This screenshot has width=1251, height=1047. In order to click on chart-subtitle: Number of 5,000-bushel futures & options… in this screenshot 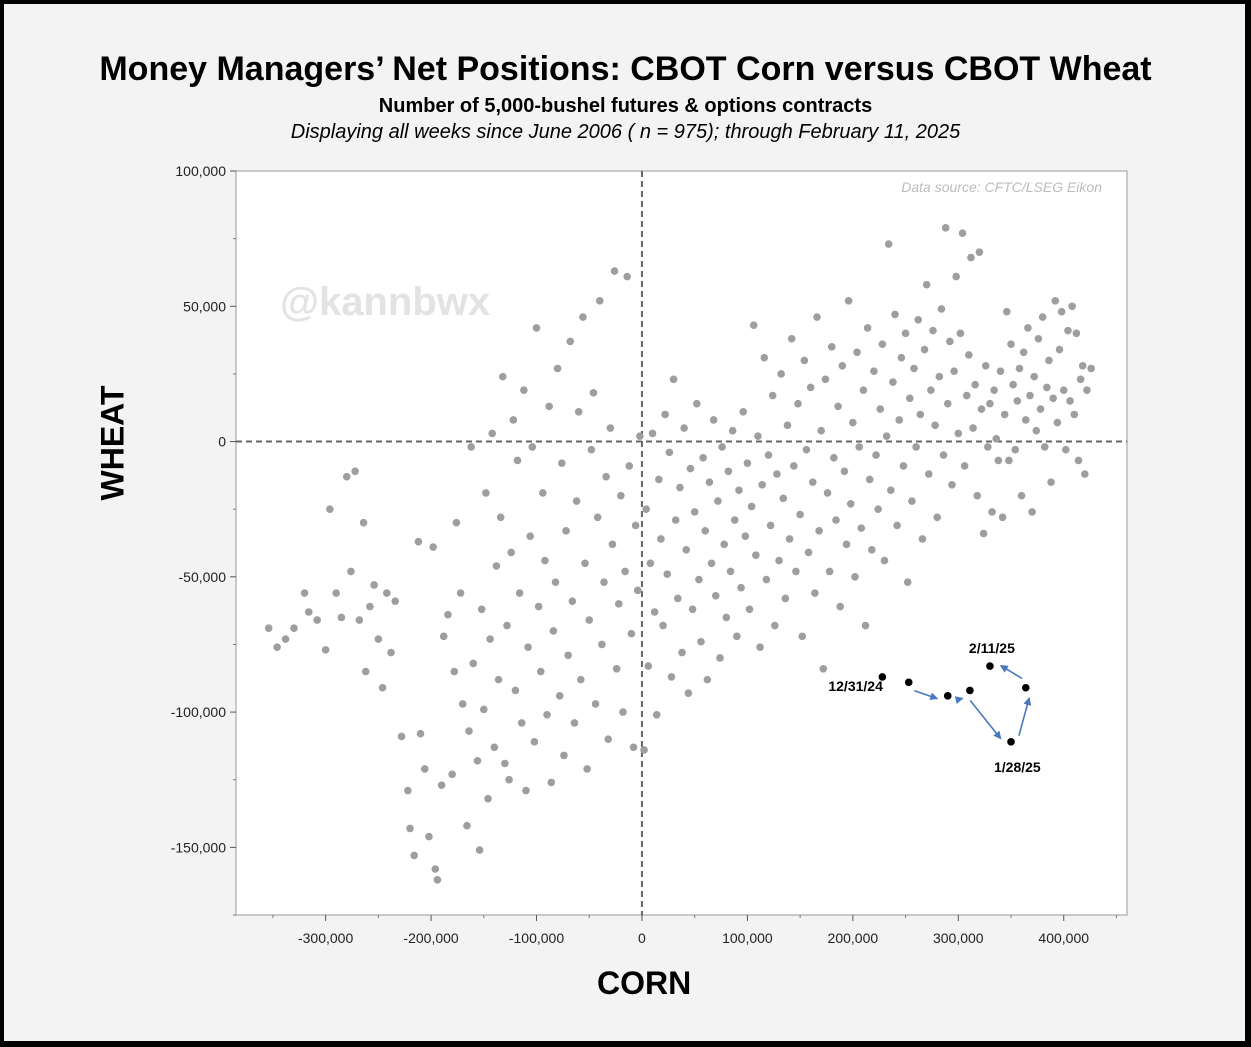, I will do `click(625, 106)`.